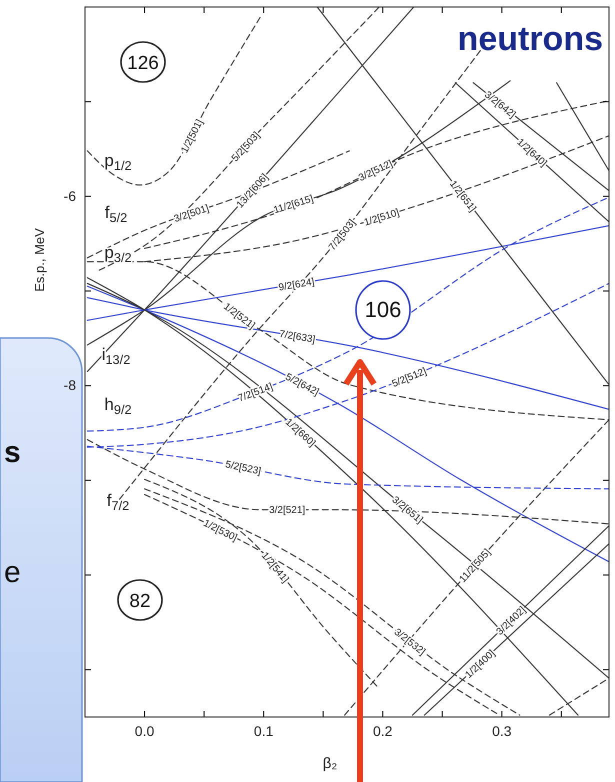  I want to click on y-tick-label: -6, so click(70, 196).